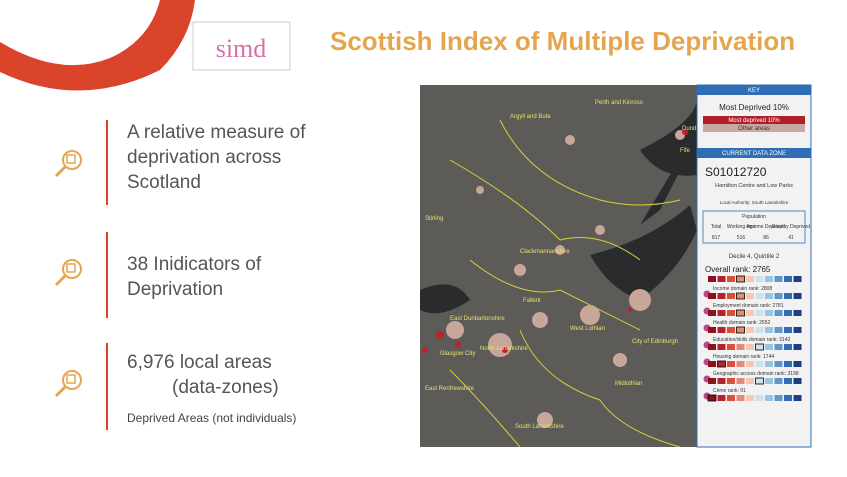 This screenshot has height=477, width=847. Describe the element at coordinates (756, 374) in the screenshot. I see `domain-rank: Geographic access domain rank: 3198` at that location.